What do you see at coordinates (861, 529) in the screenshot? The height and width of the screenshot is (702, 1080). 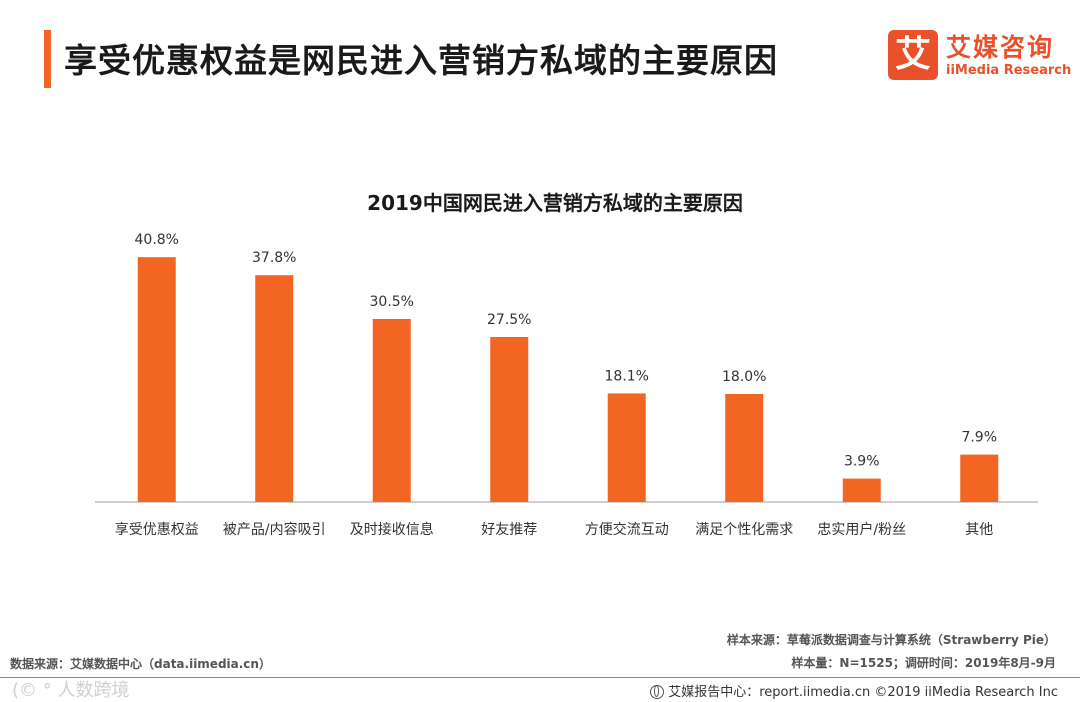 I see `category-label-6: 忠实用户/粉丝` at bounding box center [861, 529].